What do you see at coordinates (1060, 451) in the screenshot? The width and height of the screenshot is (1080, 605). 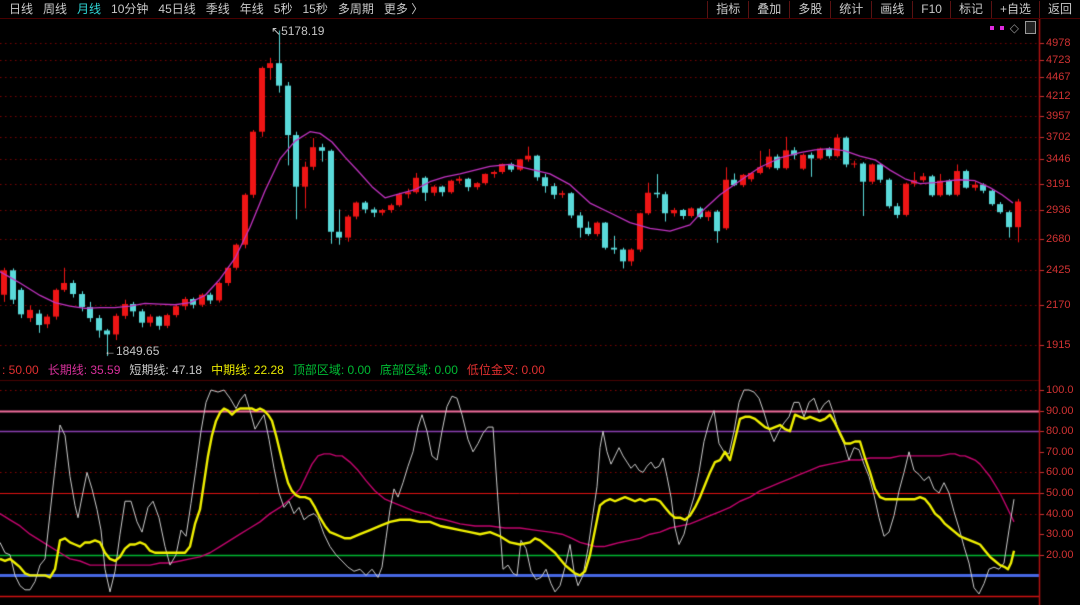 I see `oscillator-axis-label: 70.00` at bounding box center [1060, 451].